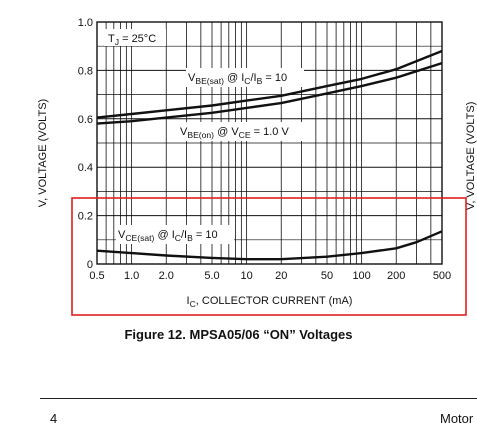  What do you see at coordinates (270, 302) in the screenshot?
I see `x-axis-label: IC, COLLECTOR CURRENT (mA)` at bounding box center [270, 302].